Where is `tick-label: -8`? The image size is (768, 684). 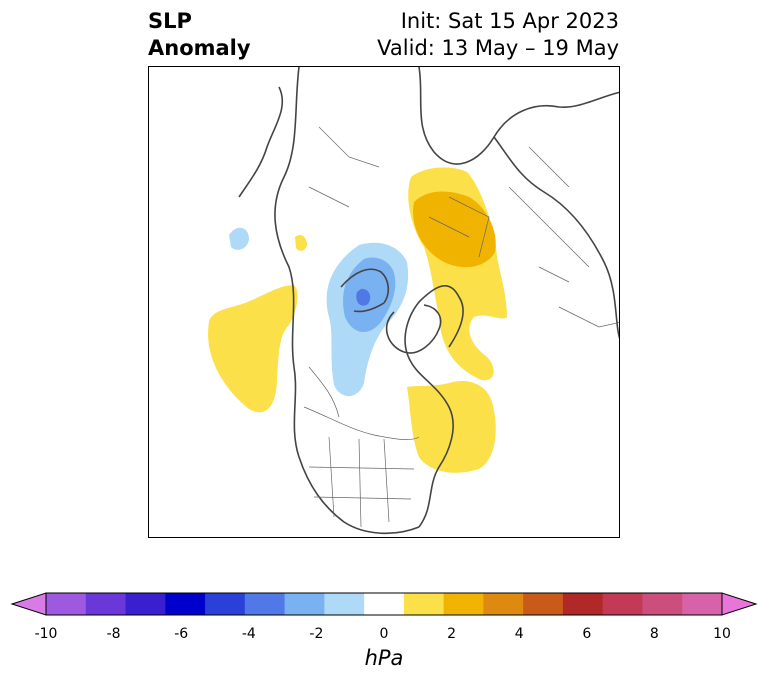 tick-label: -8 is located at coordinates (113, 634).